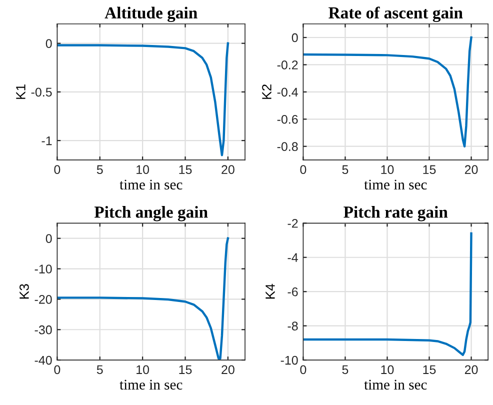  Describe the element at coordinates (293, 257) in the screenshot. I see `y-tick-label: -4` at that location.